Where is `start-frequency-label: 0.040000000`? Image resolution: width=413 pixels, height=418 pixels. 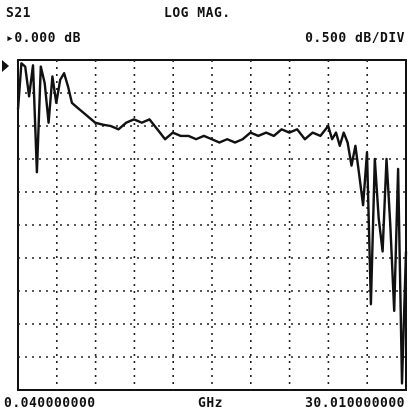 start-frequency-label: 0.040000000 is located at coordinates (50, 403).